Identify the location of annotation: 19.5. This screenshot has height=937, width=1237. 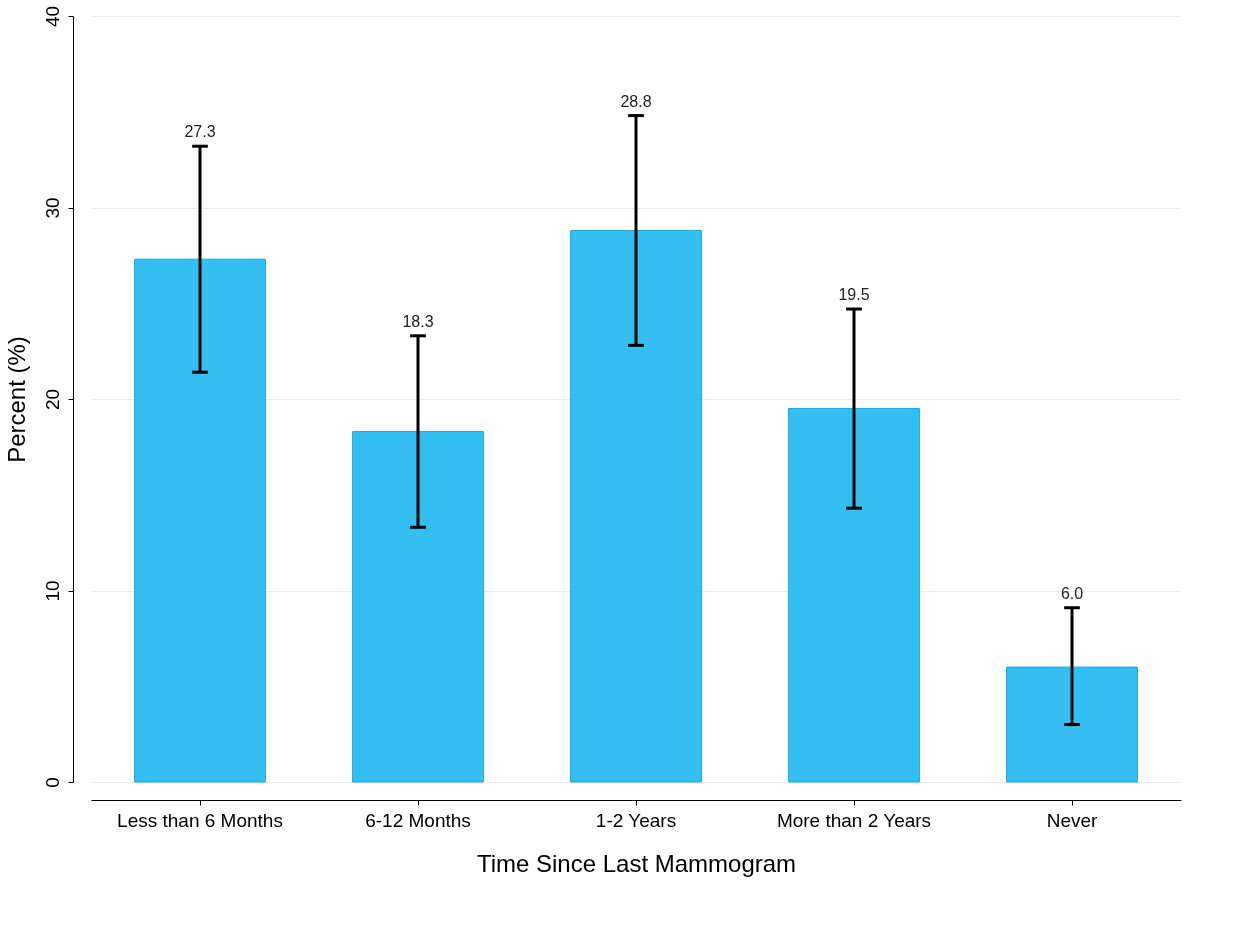
(854, 294).